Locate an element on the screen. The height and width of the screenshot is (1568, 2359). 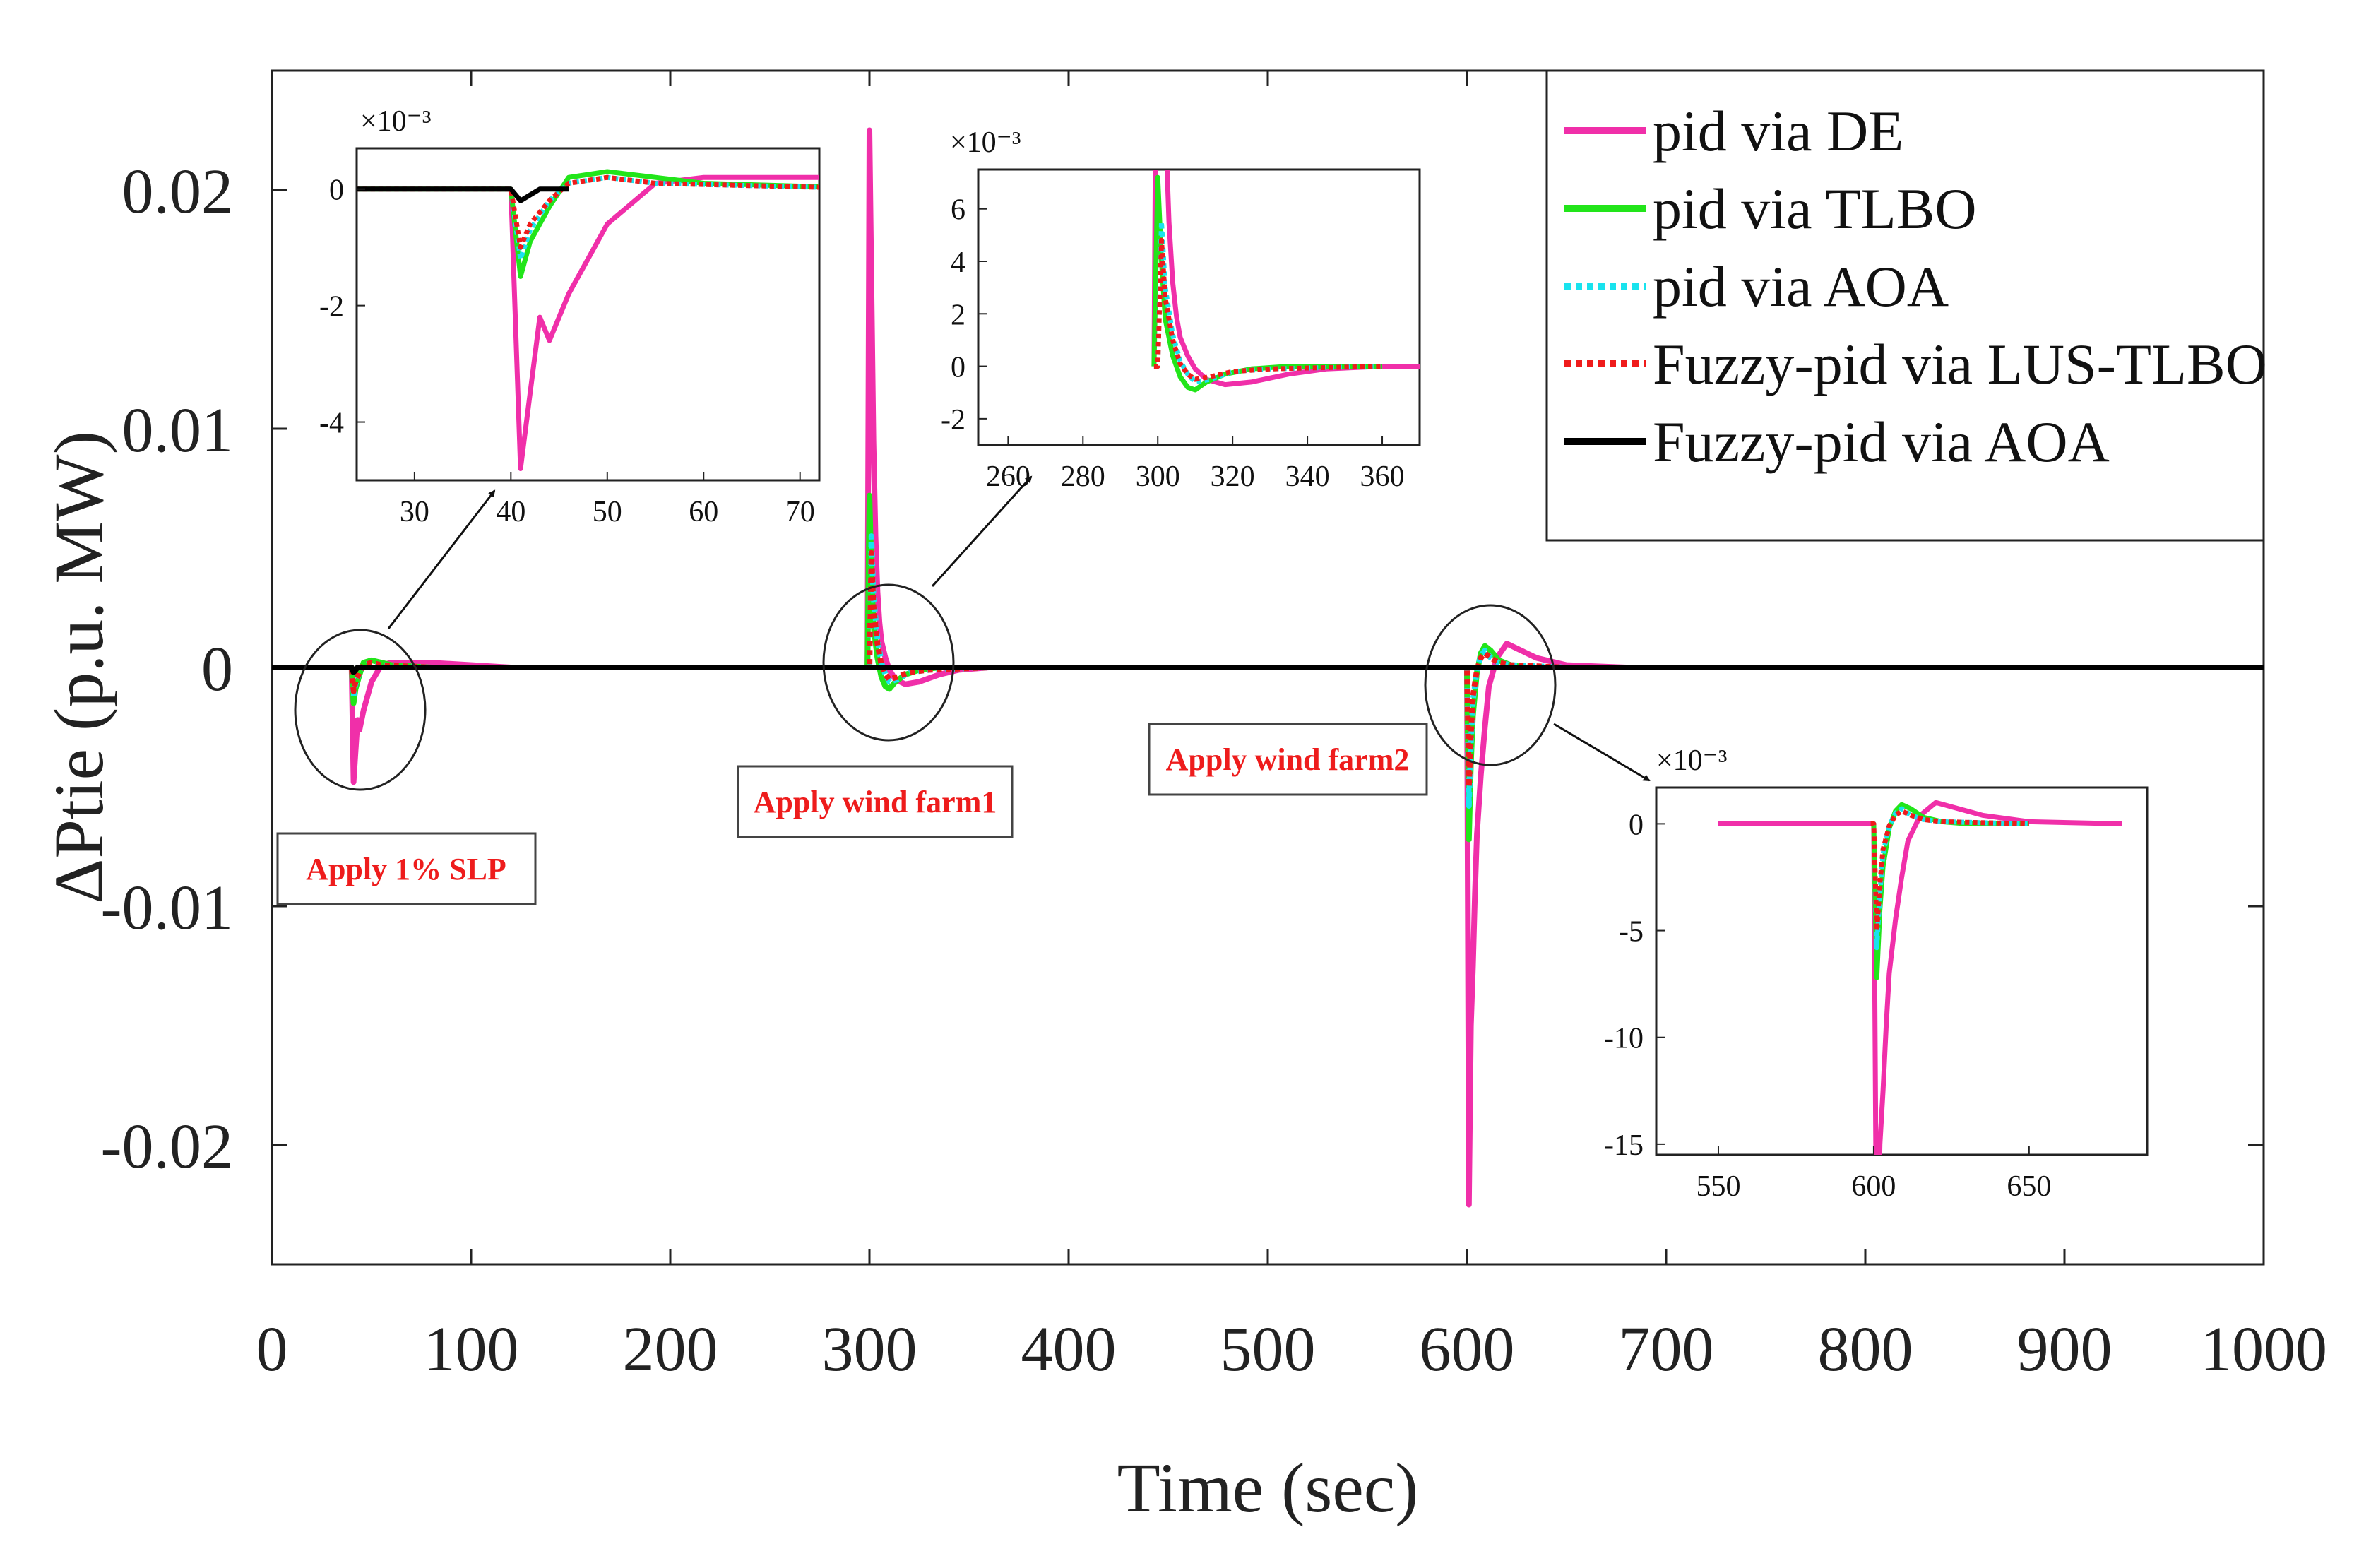
legend-label: Fuzzy-pid via LUS-TLBO is located at coordinates (1960, 364).